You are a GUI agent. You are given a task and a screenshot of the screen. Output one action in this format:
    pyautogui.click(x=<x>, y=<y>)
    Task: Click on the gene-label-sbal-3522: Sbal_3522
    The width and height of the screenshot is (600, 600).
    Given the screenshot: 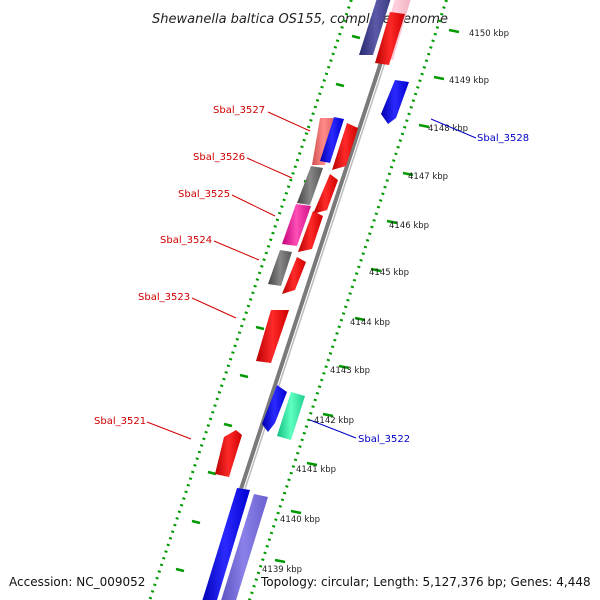 What is the action you would take?
    pyautogui.click(x=384, y=439)
    